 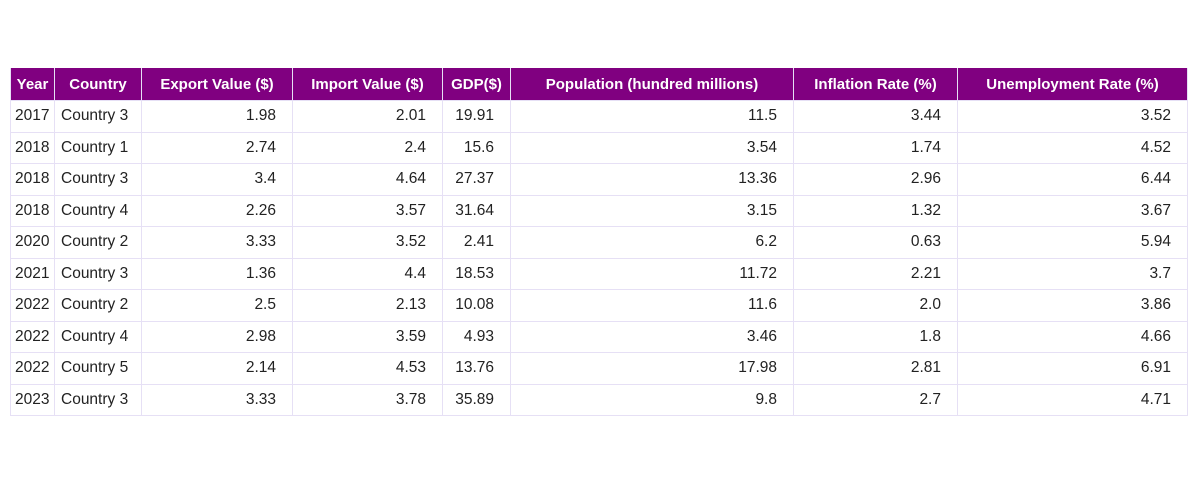 I want to click on inflation-rate-cell: 1.32, so click(x=875, y=210).